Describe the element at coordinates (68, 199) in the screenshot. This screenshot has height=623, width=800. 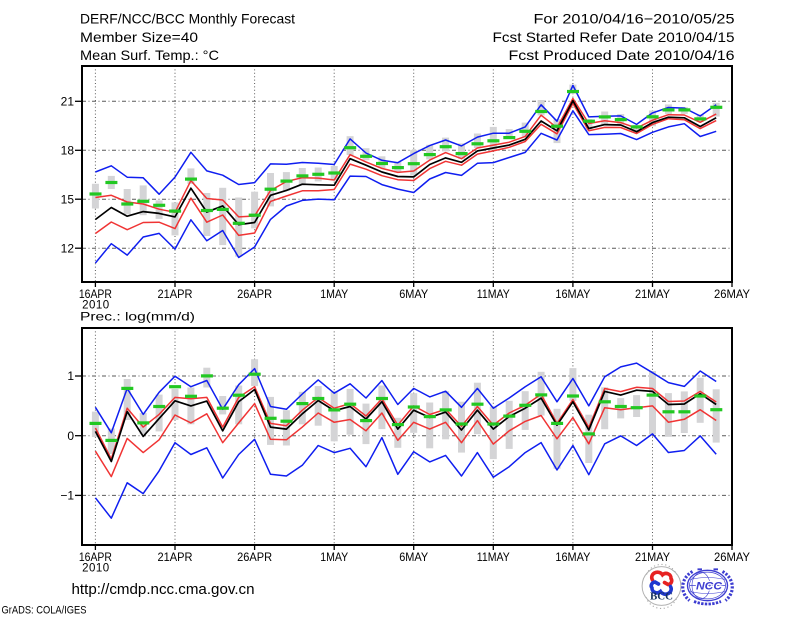
I see `svg-text: 15` at that location.